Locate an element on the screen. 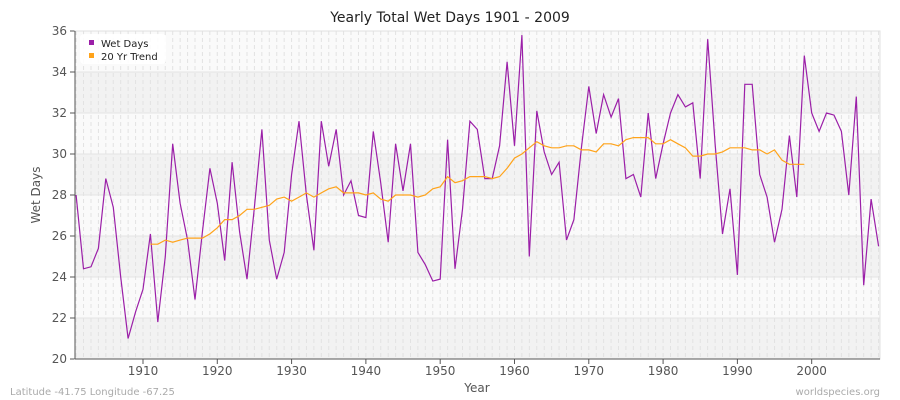 The height and width of the screenshot is (400, 900). y-tick-label: 20 is located at coordinates (59, 359).